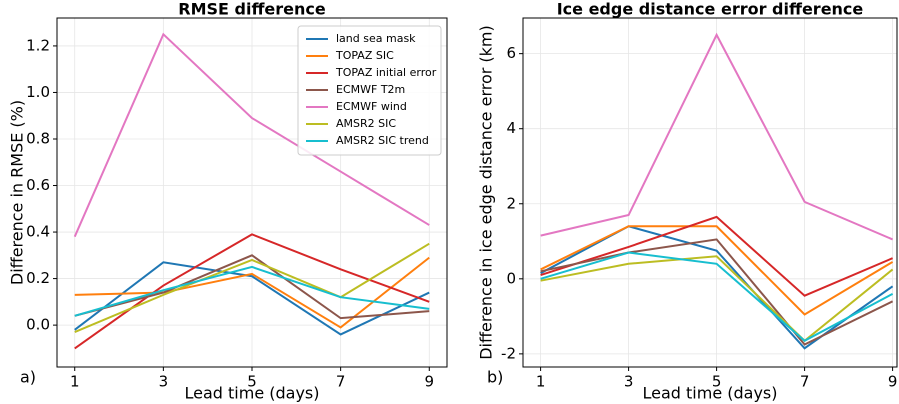 Image resolution: width=899 pixels, height=404 pixels. What do you see at coordinates (38, 92) in the screenshot?
I see `y-tick-label: 1.0` at bounding box center [38, 92].